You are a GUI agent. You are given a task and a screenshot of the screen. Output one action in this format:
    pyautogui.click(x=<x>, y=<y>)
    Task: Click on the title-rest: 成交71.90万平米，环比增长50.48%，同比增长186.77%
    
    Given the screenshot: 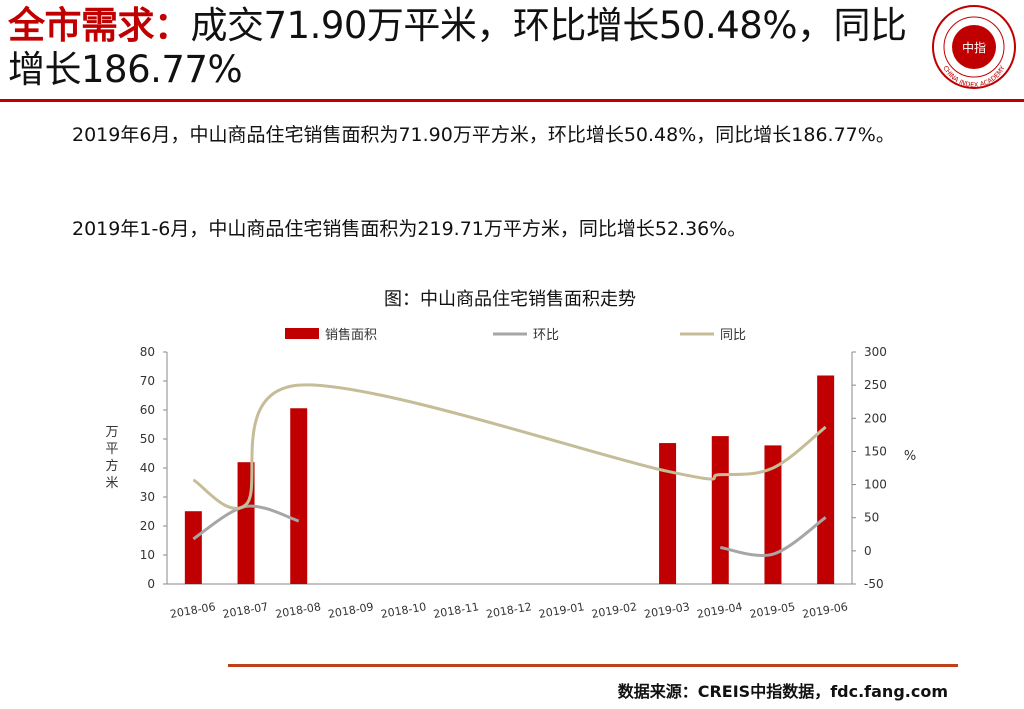 What is the action you would take?
    pyautogui.click(x=457, y=47)
    